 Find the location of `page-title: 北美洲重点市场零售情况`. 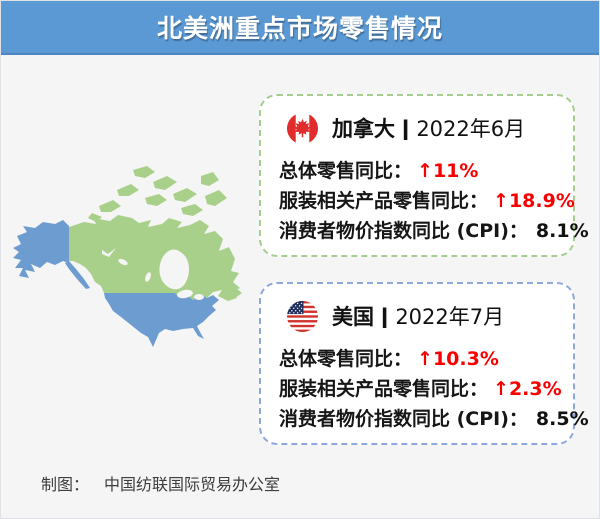

page-title: 北美洲重点市场零售情况 is located at coordinates (299, 28).